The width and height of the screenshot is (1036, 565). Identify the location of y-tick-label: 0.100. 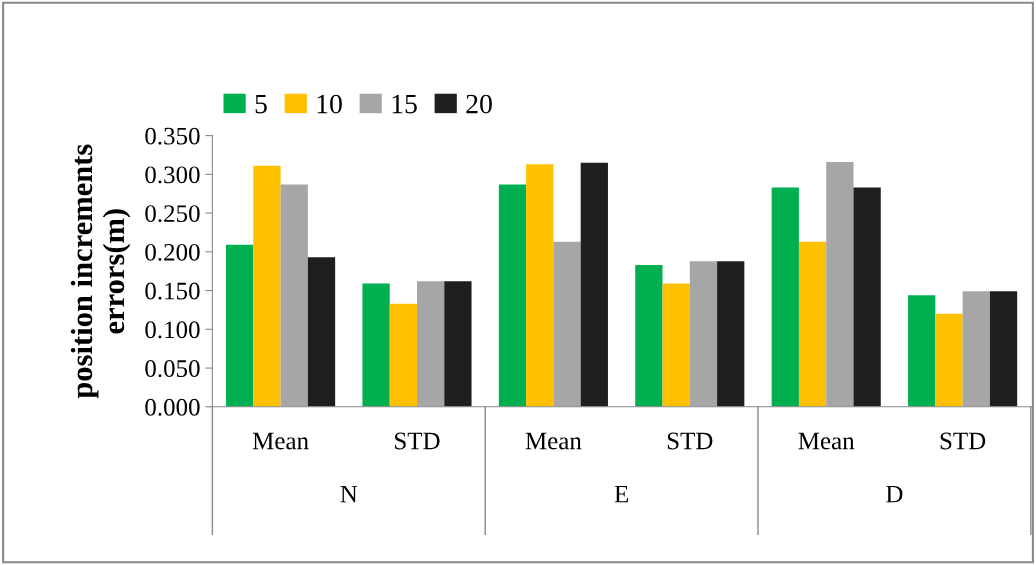
(172, 330).